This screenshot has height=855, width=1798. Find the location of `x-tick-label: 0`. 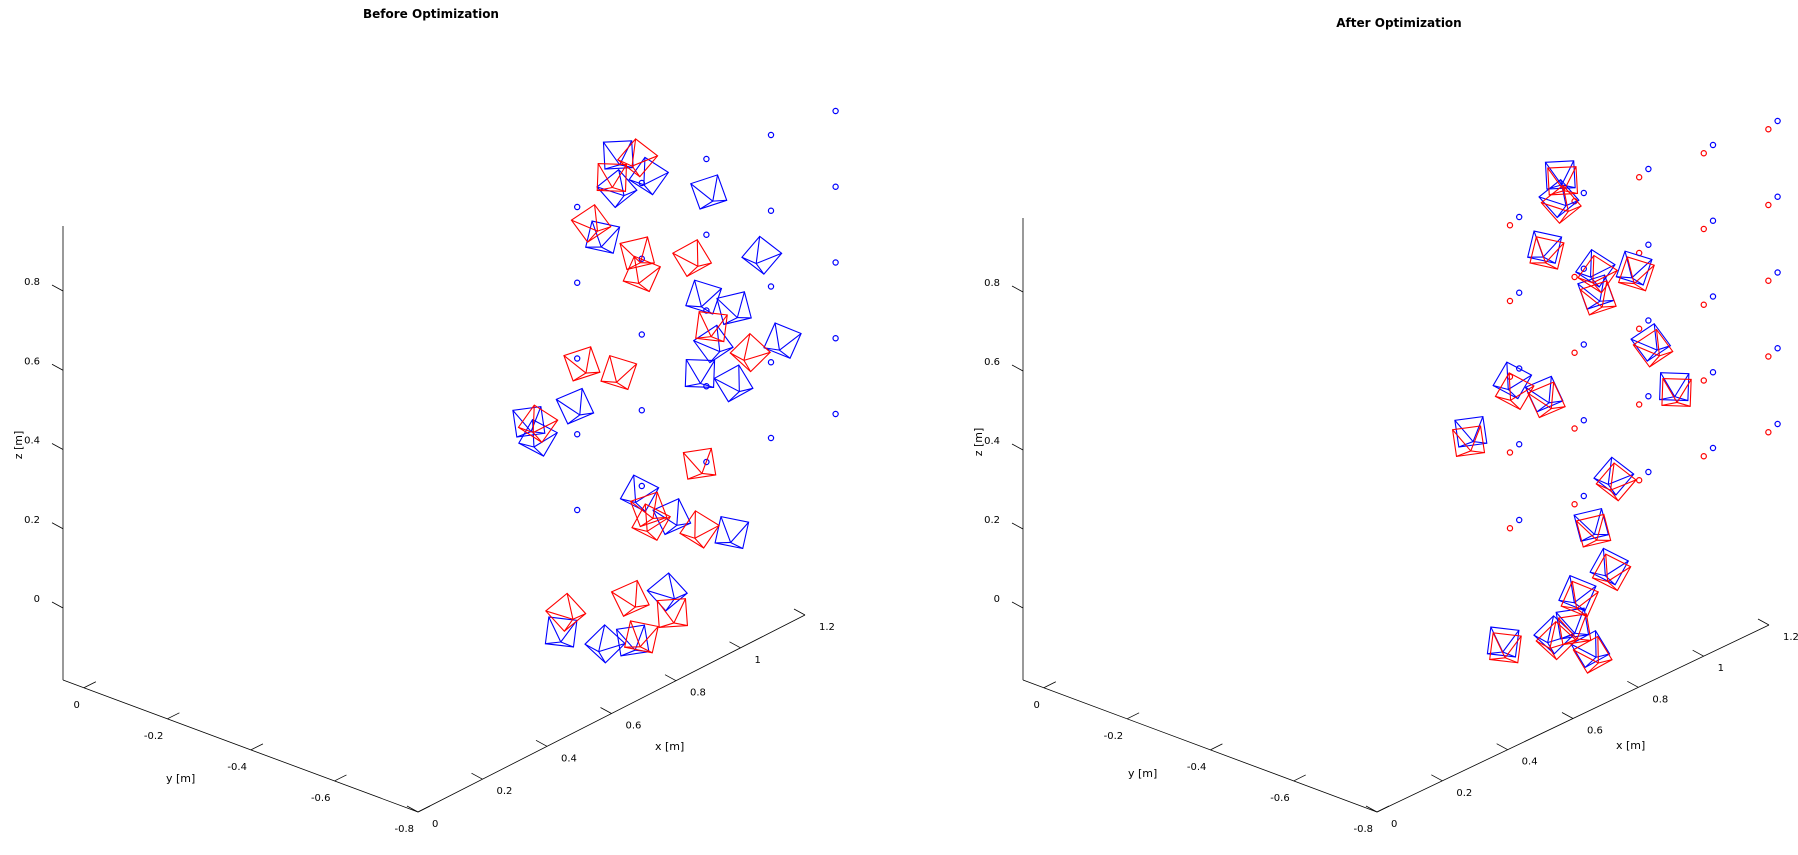

x-tick-label: 0 is located at coordinates (435, 824).